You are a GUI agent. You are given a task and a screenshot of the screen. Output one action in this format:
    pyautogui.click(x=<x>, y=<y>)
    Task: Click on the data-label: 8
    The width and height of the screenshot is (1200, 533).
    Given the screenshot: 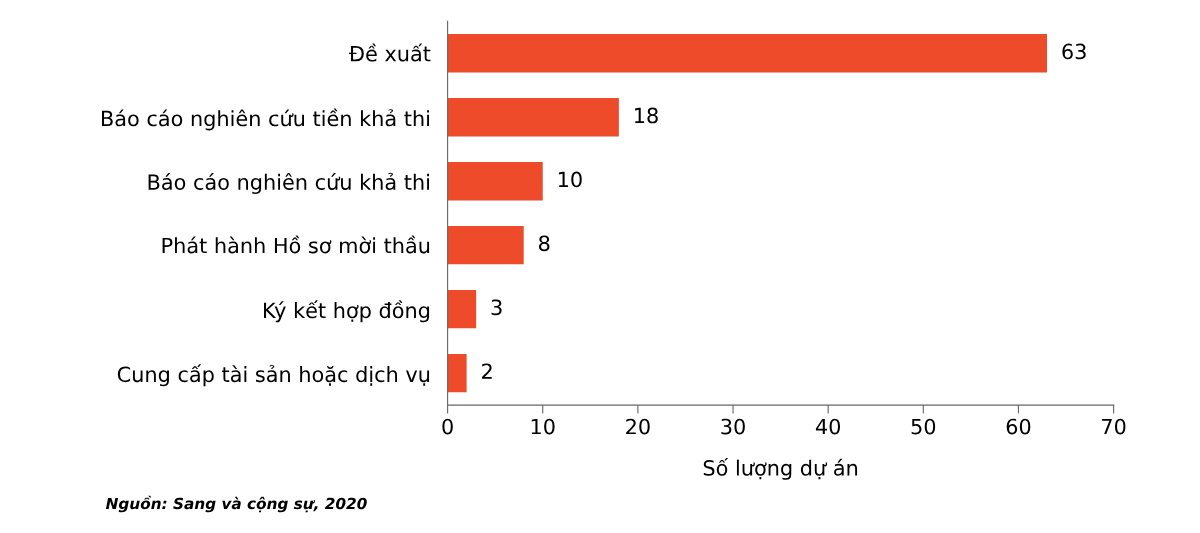 What is the action you would take?
    pyautogui.click(x=544, y=243)
    